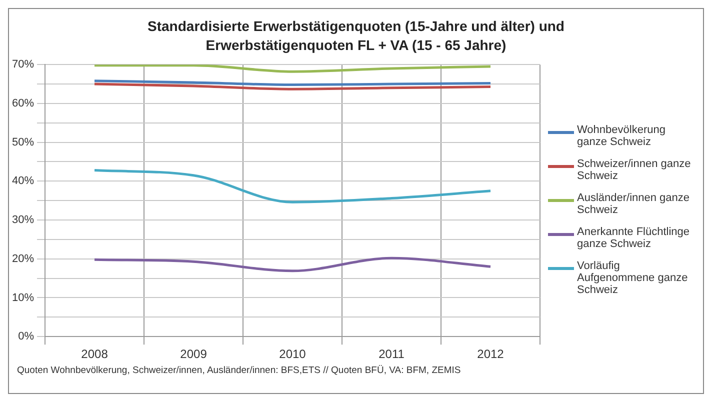 Image resolution: width=716 pixels, height=408 pixels. I want to click on x-tick-label: 2009, so click(194, 354).